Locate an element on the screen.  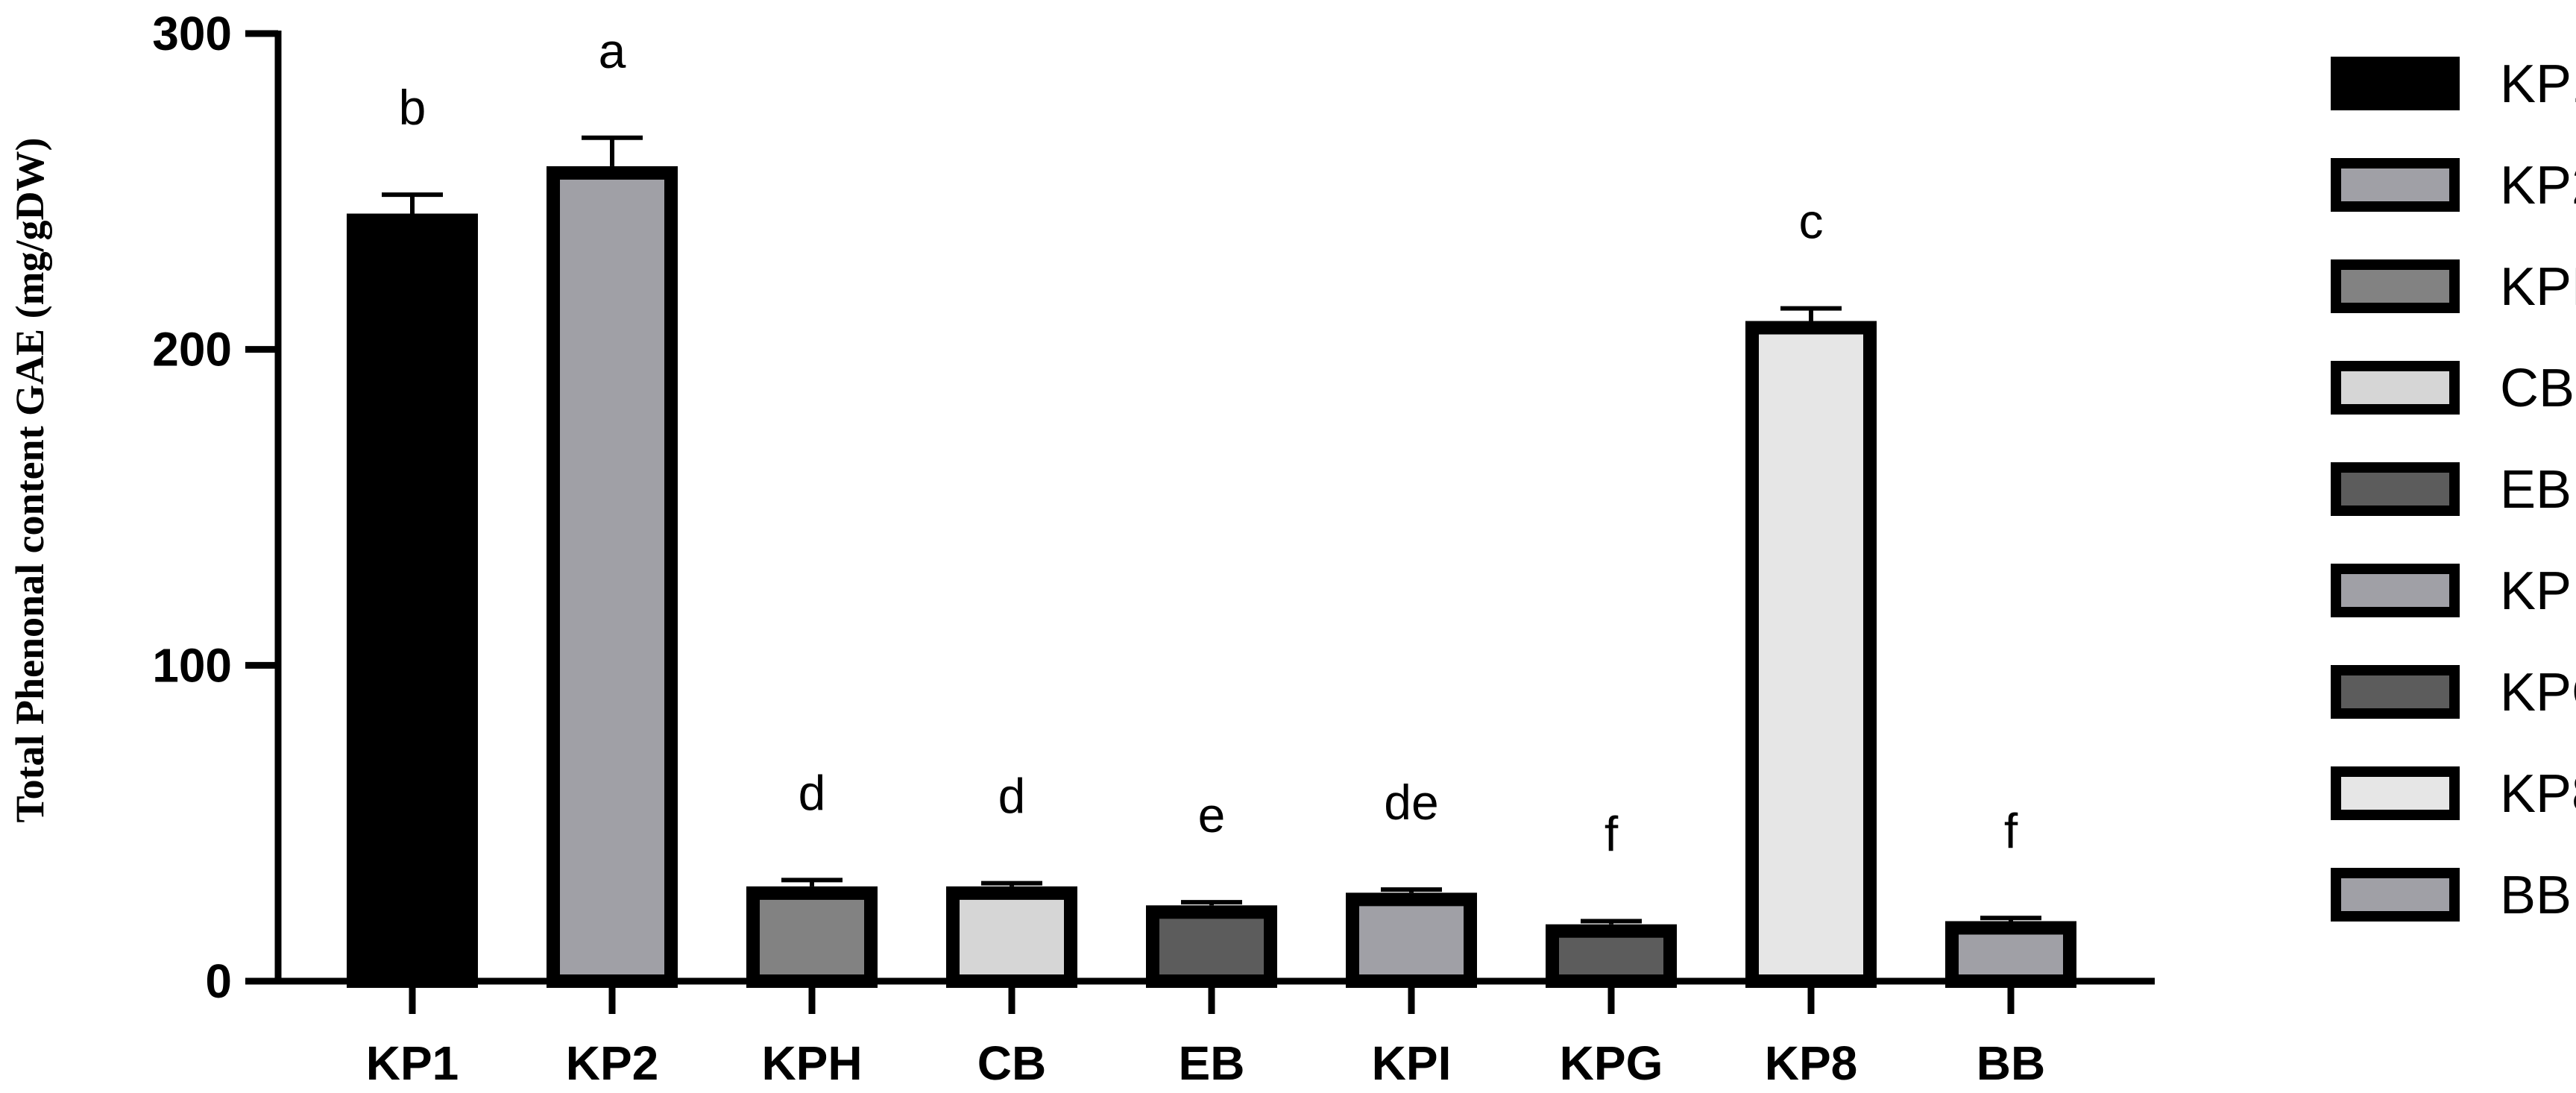
y-axis-title: Total Phenonal content GAE (mg/gDW) is located at coordinates (29, 479).